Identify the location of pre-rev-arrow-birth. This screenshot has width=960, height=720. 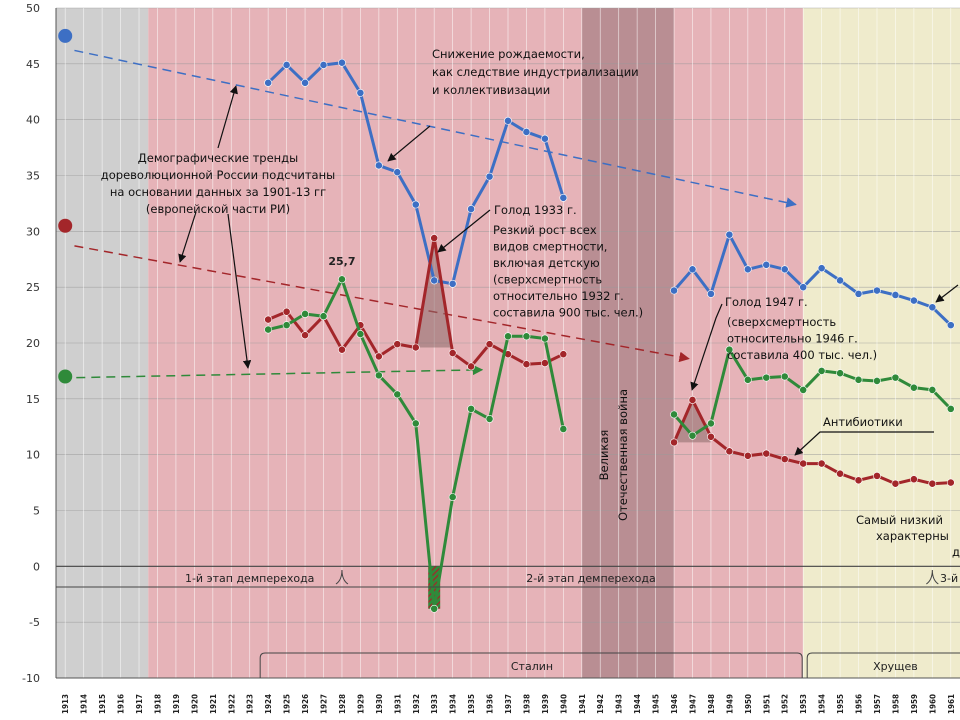
(227, 117).